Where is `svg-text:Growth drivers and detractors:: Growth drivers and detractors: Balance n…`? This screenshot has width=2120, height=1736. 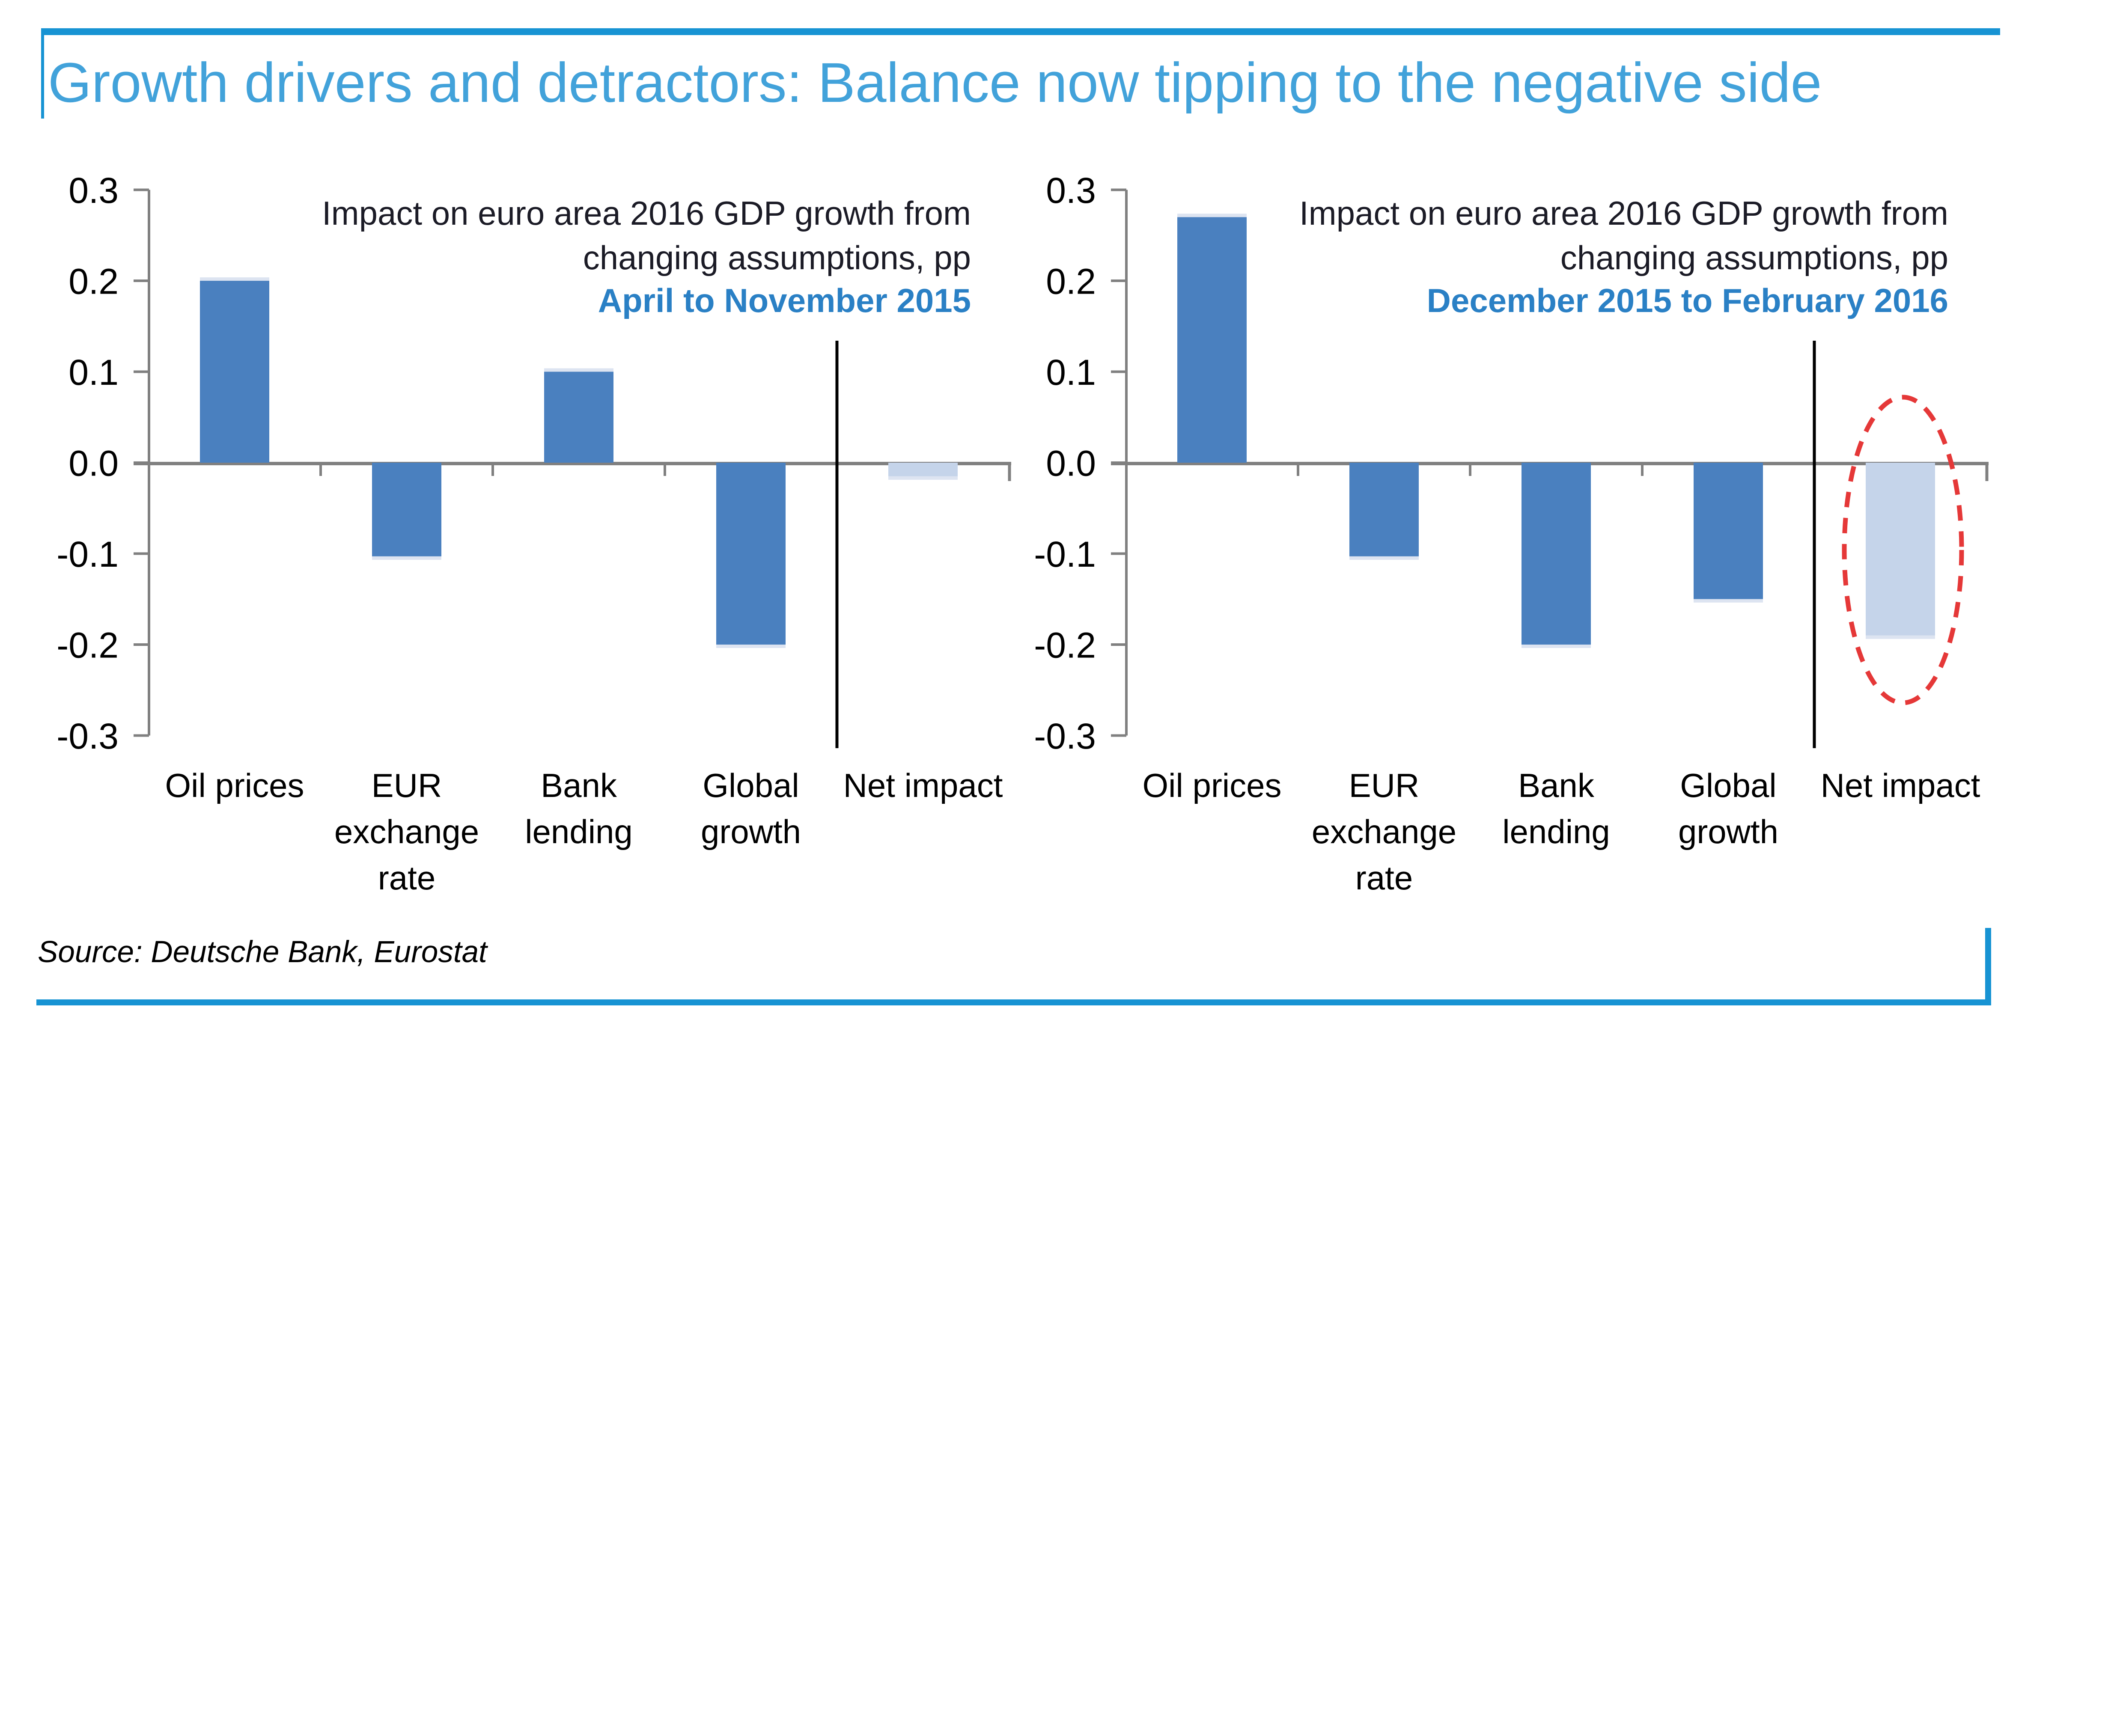 svg-text:Growth drivers and detractors:: Growth drivers and detractors: Balance n… is located at coordinates (935, 83).